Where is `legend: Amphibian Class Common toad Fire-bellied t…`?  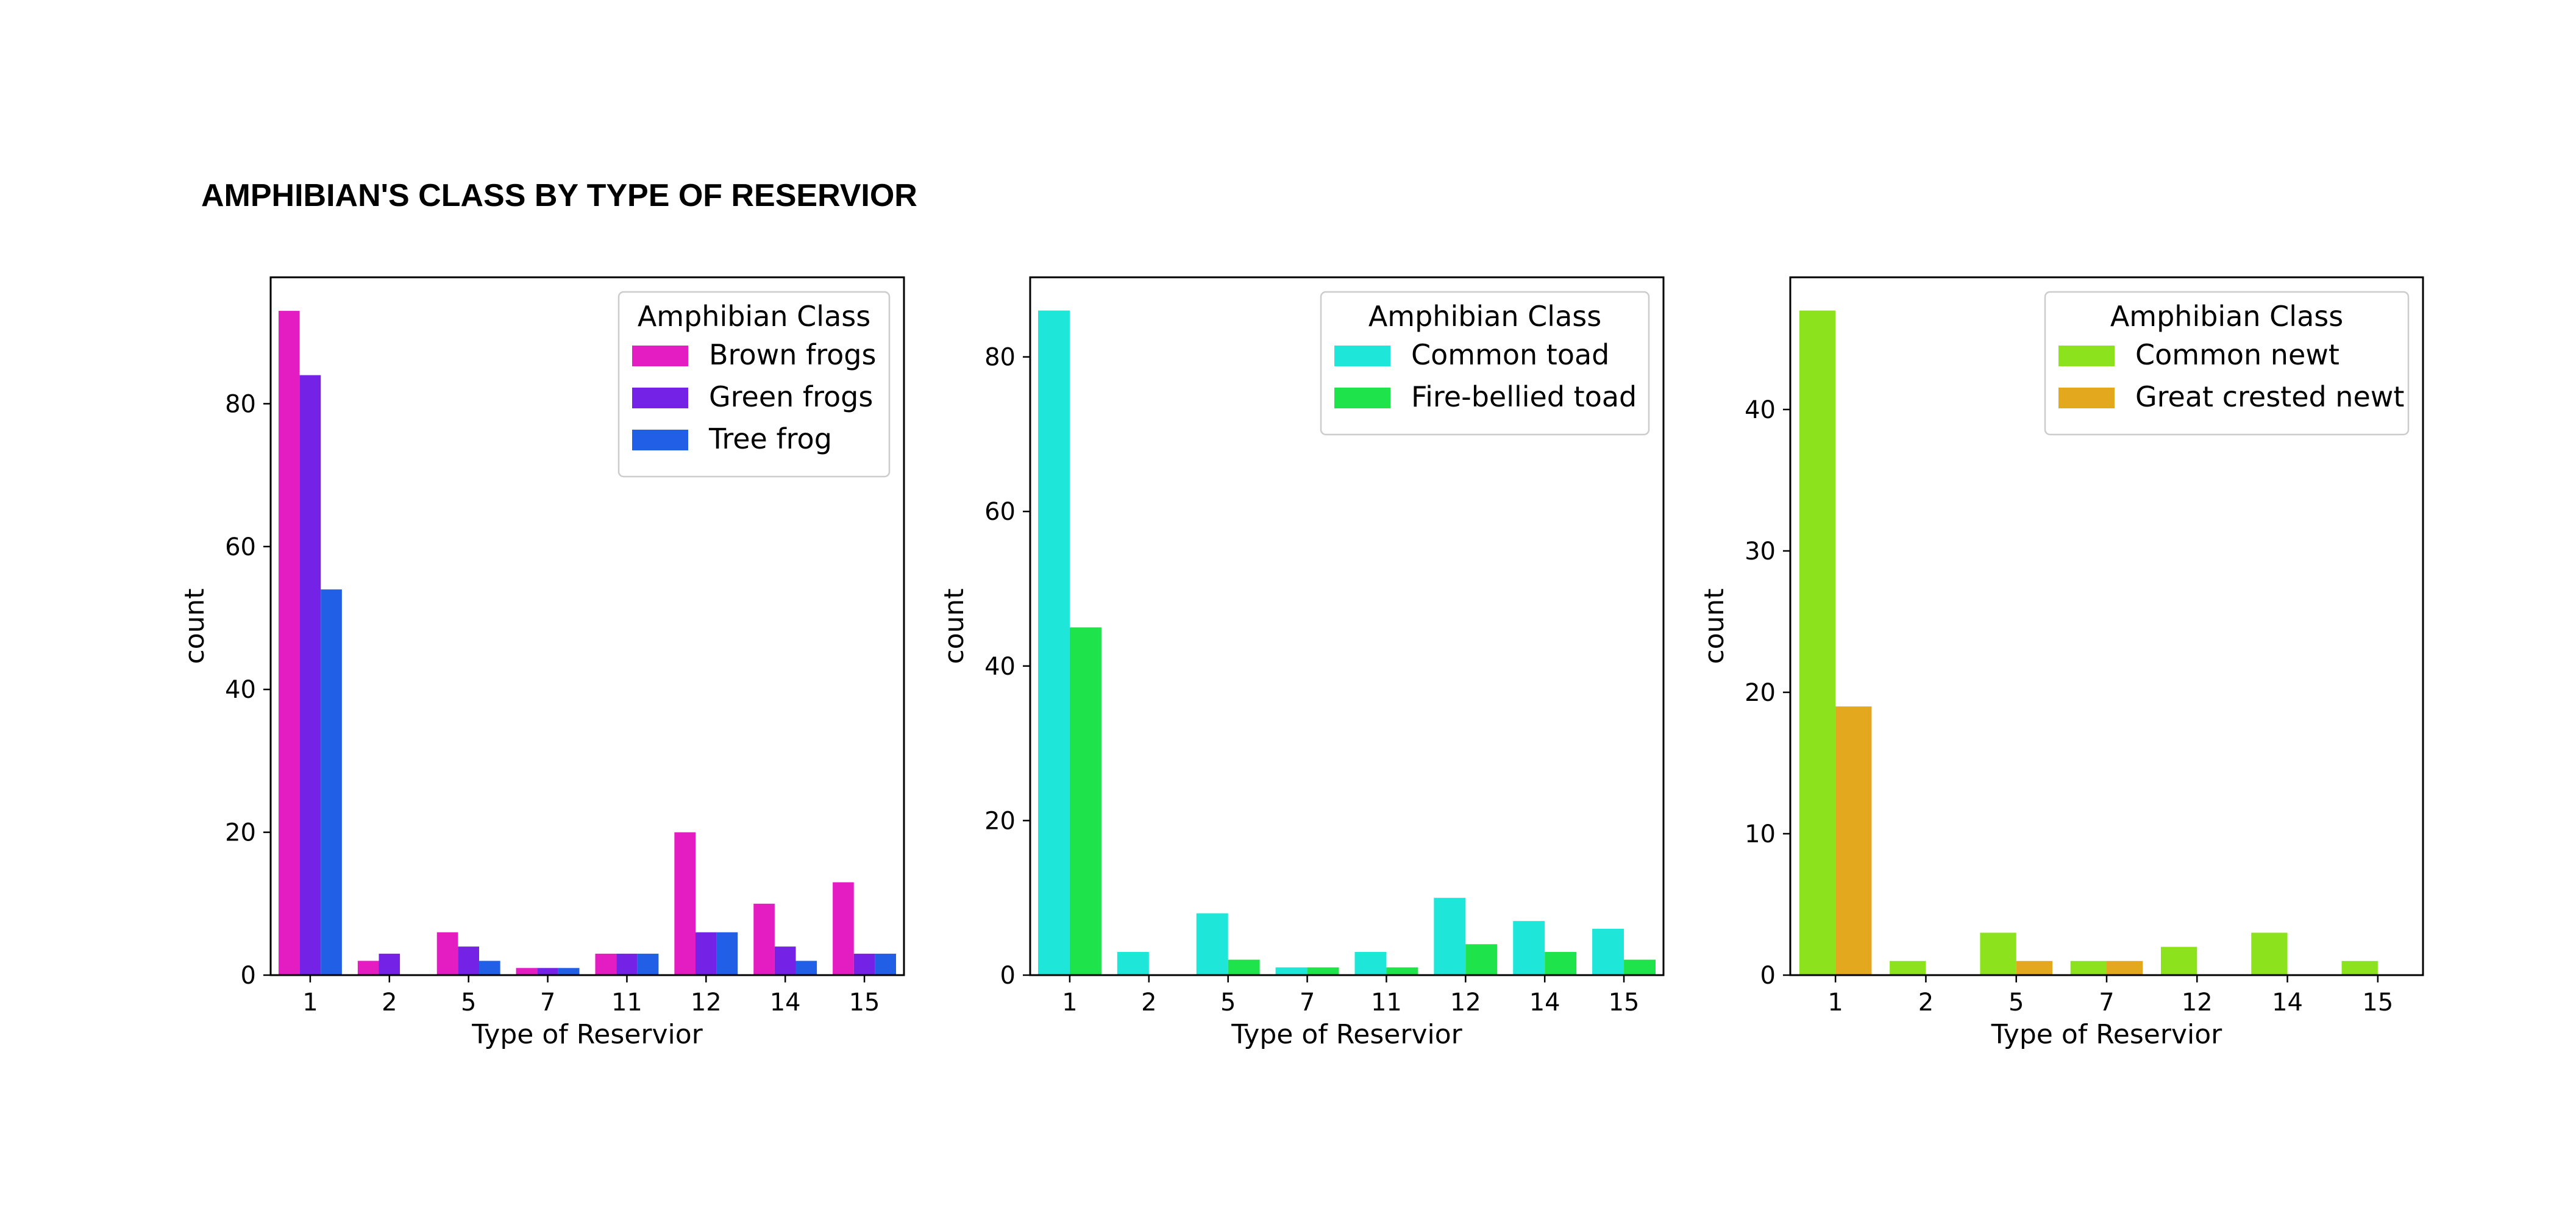
legend: Amphibian Class Common toad Fire-bellied t… is located at coordinates (1485, 363).